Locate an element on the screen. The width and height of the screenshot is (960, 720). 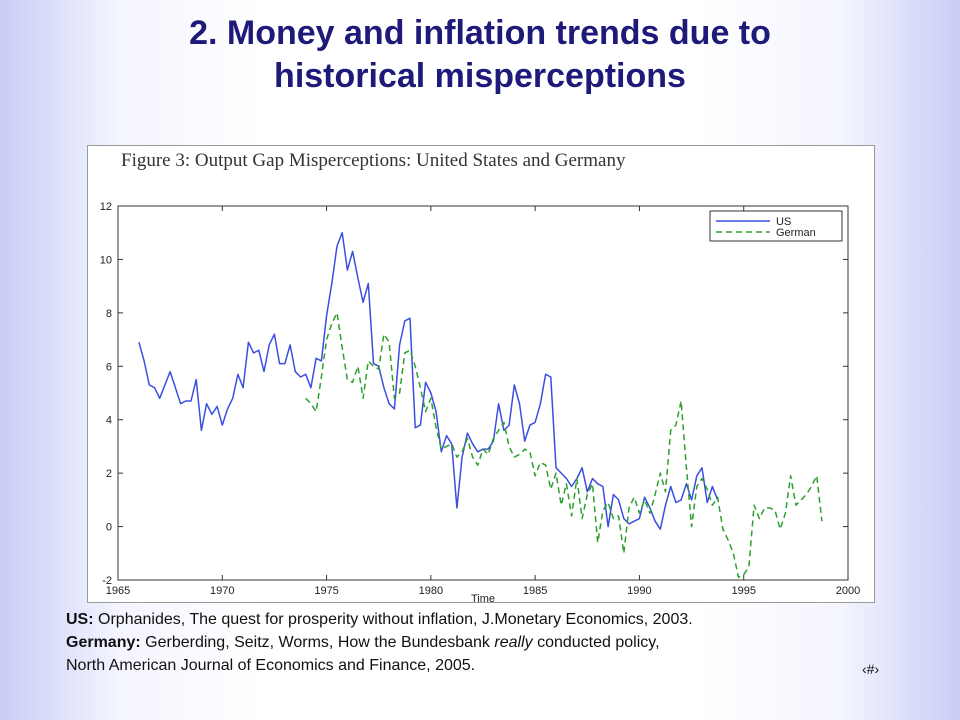
x-tick-label: 1980 is located at coordinates (431, 591).